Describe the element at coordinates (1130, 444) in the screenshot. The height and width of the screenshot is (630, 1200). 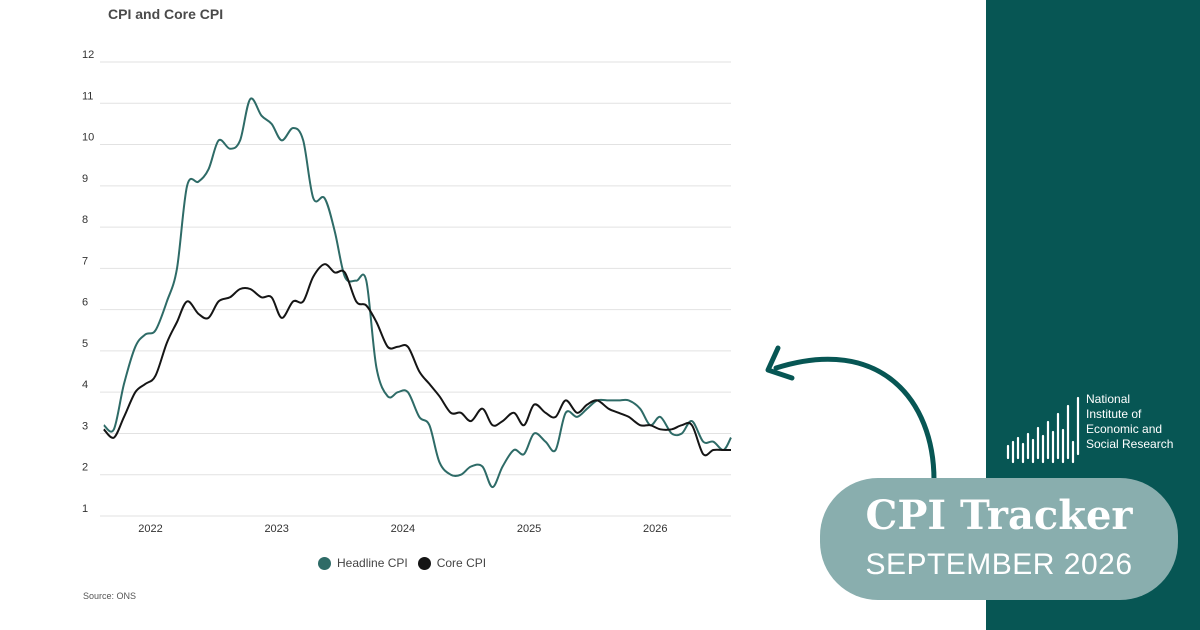
I see `logo-text-line: Social Research` at that location.